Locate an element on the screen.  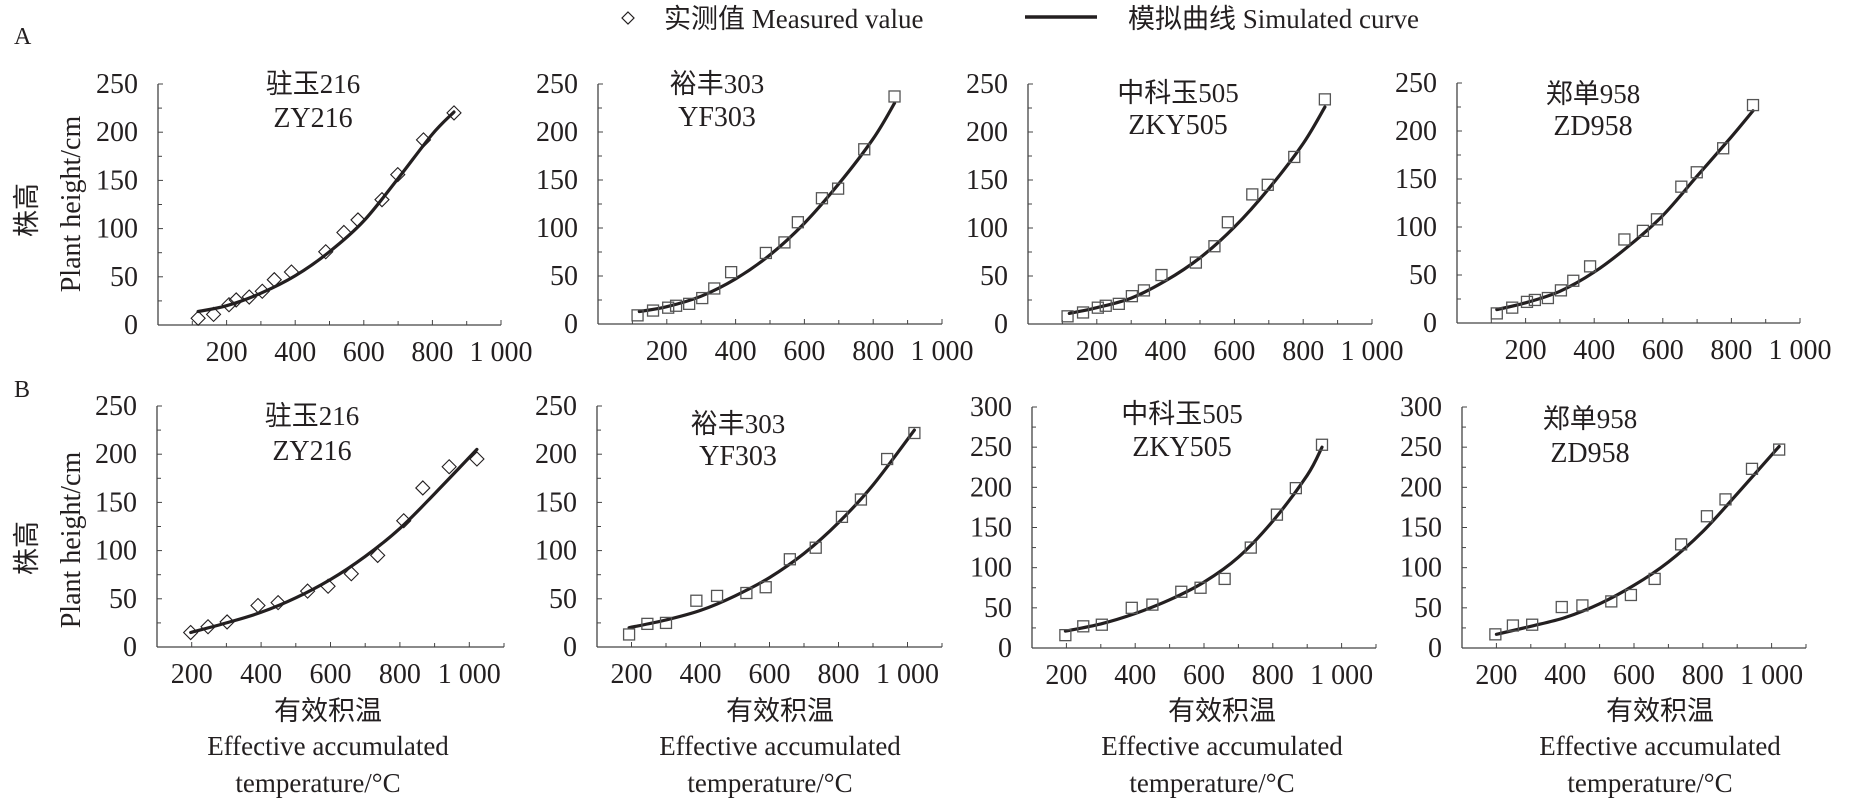
legend-diamond-marker-icon is located at coordinates (628, 18).